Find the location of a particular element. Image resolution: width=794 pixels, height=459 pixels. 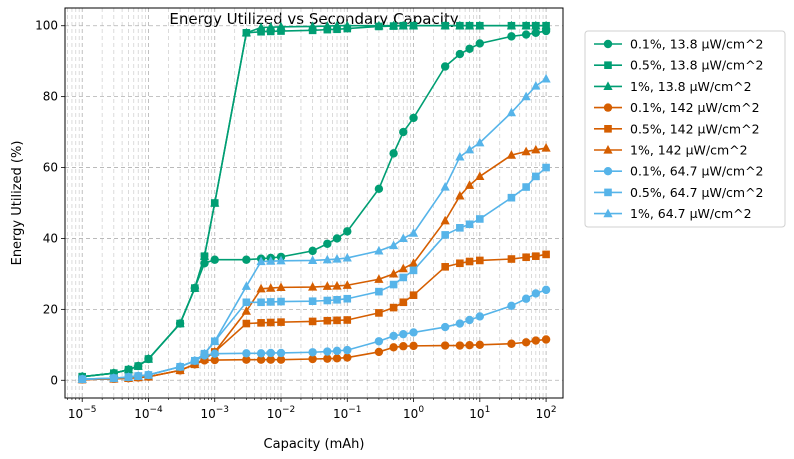

legend-label: 1%, 13.8 μW/cm^2 is located at coordinates (691, 86).